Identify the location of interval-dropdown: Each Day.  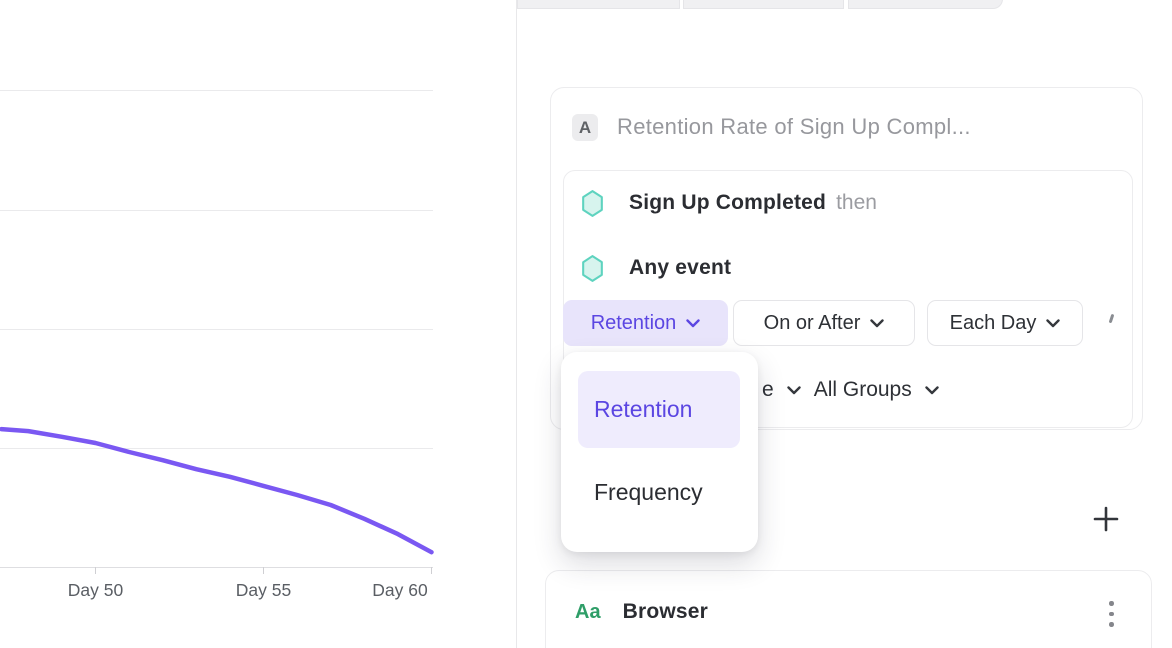
(1005, 323).